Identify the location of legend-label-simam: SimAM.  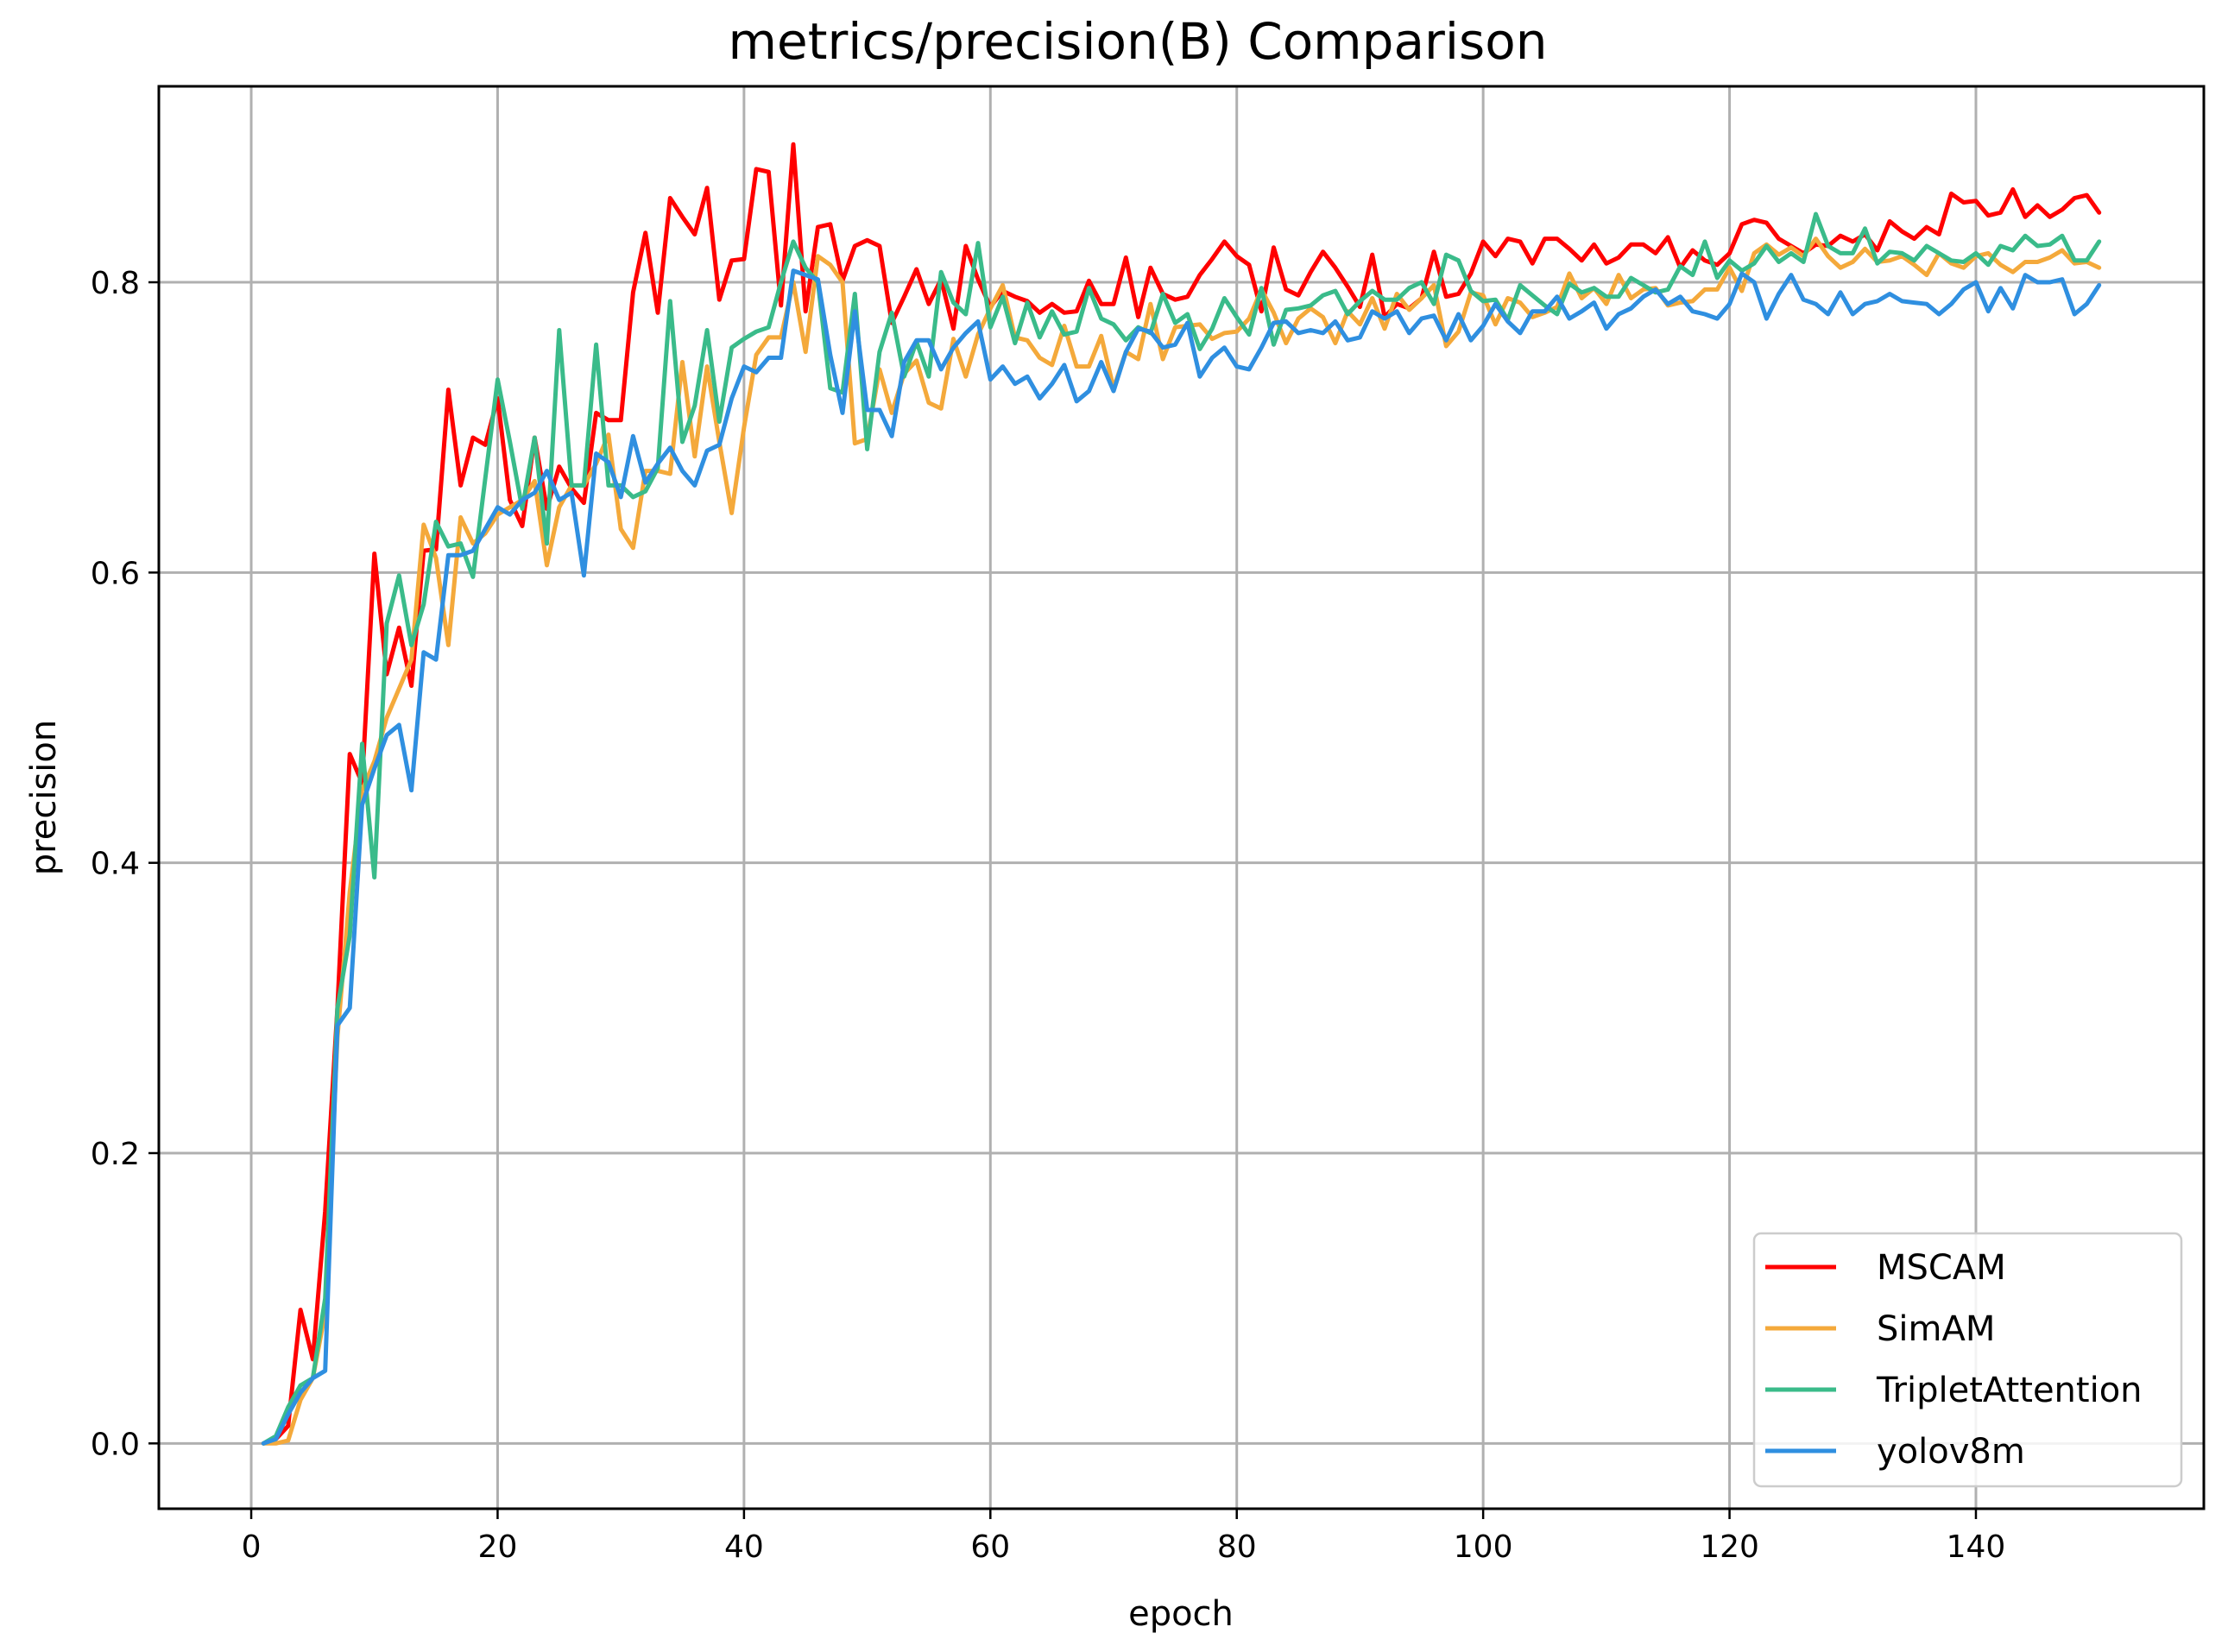
(1936, 1329).